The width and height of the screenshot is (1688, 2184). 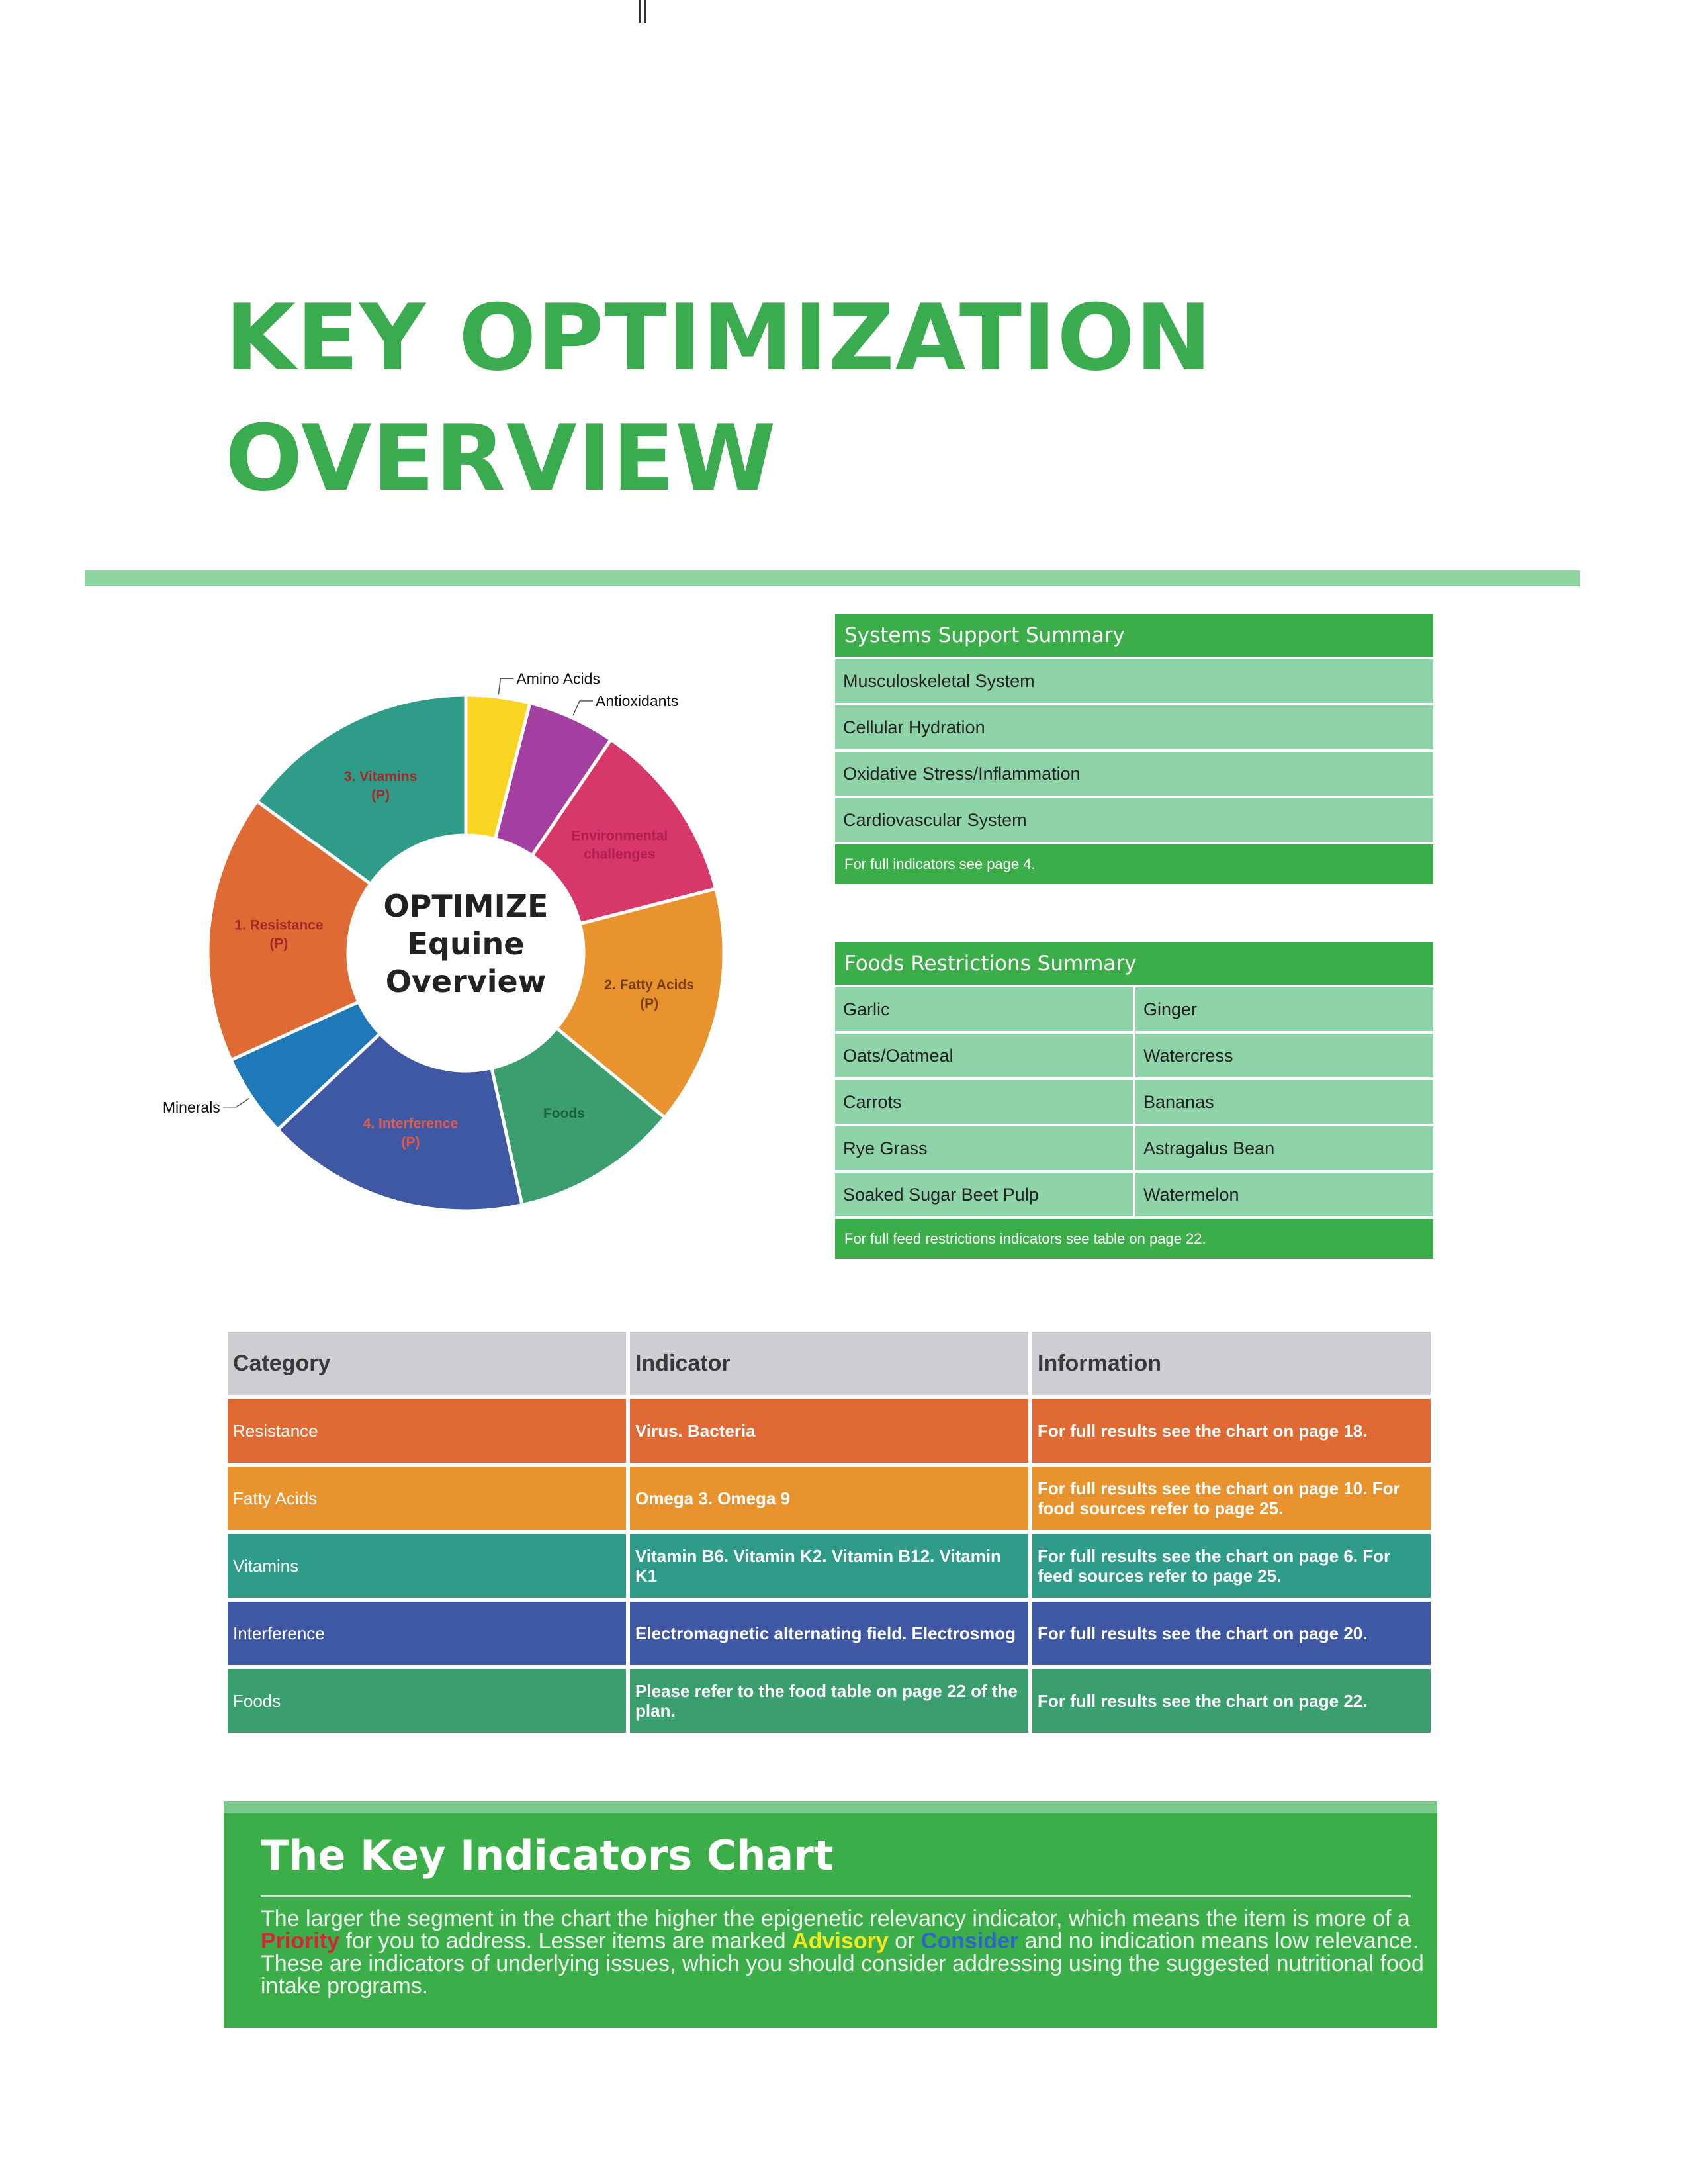 I want to click on indicator-cell: Omega 3. Omega 9, so click(x=829, y=1498).